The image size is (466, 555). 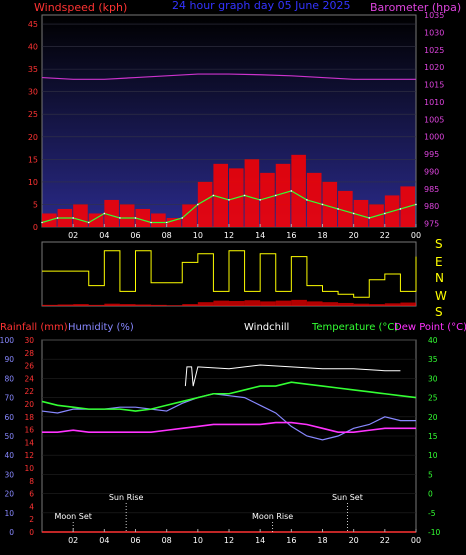 What do you see at coordinates (433, 455) in the screenshot?
I see `temperature-tick-label: 10` at bounding box center [433, 455].